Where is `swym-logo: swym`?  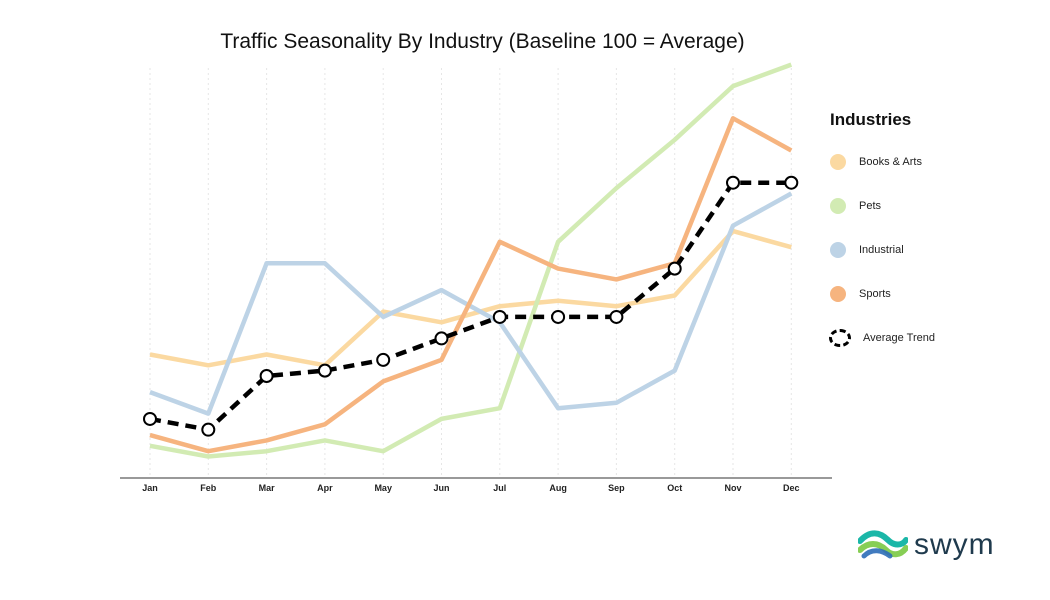
swym-logo: swym is located at coordinates (926, 545).